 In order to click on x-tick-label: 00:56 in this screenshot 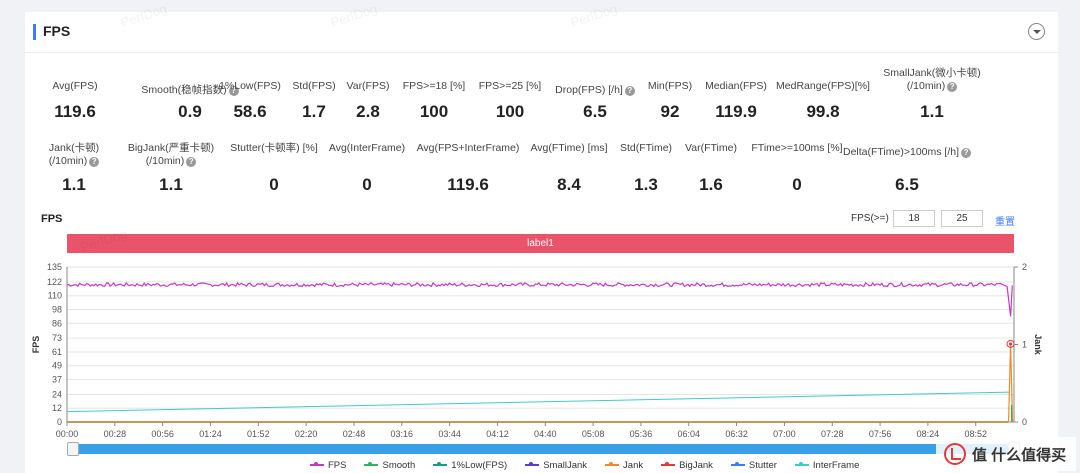, I will do `click(162, 434)`.